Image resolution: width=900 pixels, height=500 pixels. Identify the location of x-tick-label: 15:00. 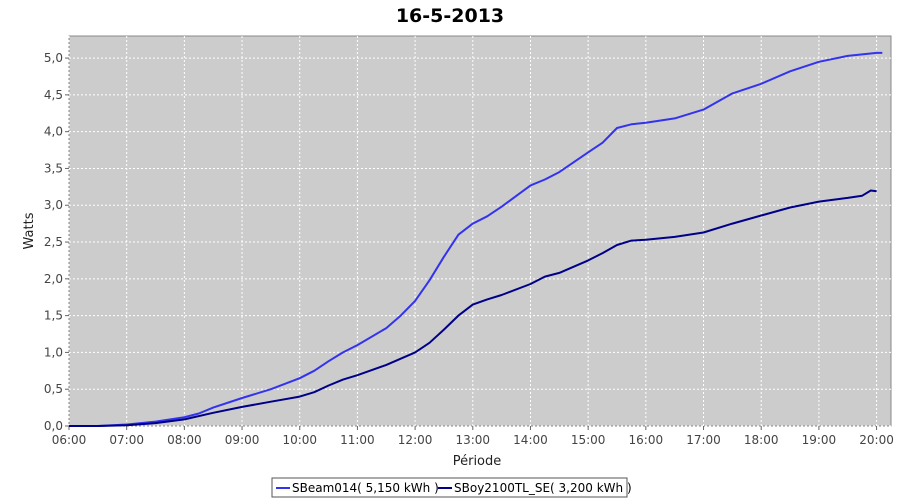
(588, 440).